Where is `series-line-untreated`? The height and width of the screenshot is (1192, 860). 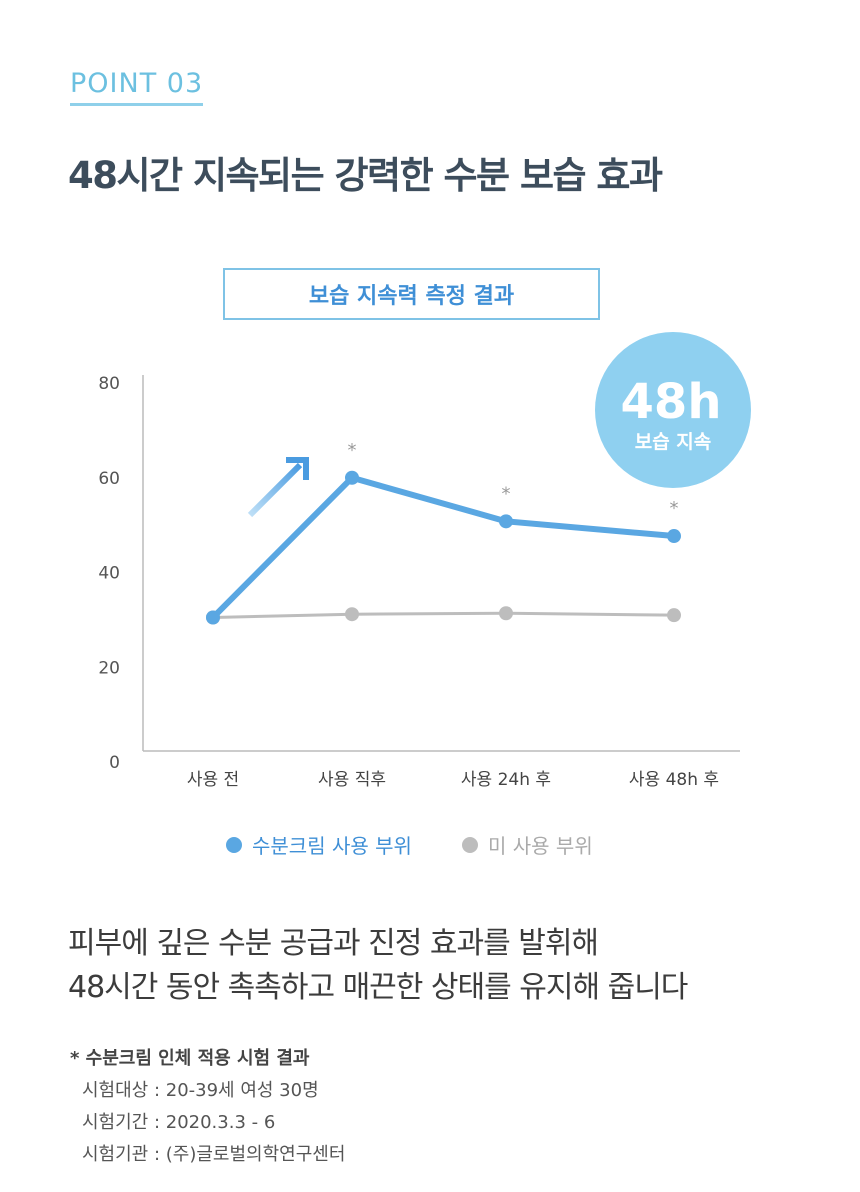 series-line-untreated is located at coordinates (443, 615).